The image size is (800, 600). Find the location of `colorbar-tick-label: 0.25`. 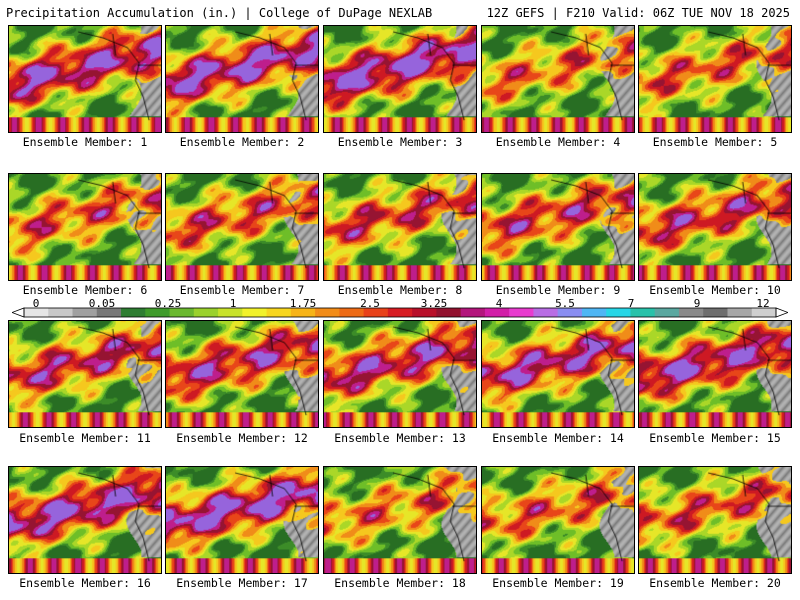

colorbar-tick-label: 0.25 is located at coordinates (168, 303).